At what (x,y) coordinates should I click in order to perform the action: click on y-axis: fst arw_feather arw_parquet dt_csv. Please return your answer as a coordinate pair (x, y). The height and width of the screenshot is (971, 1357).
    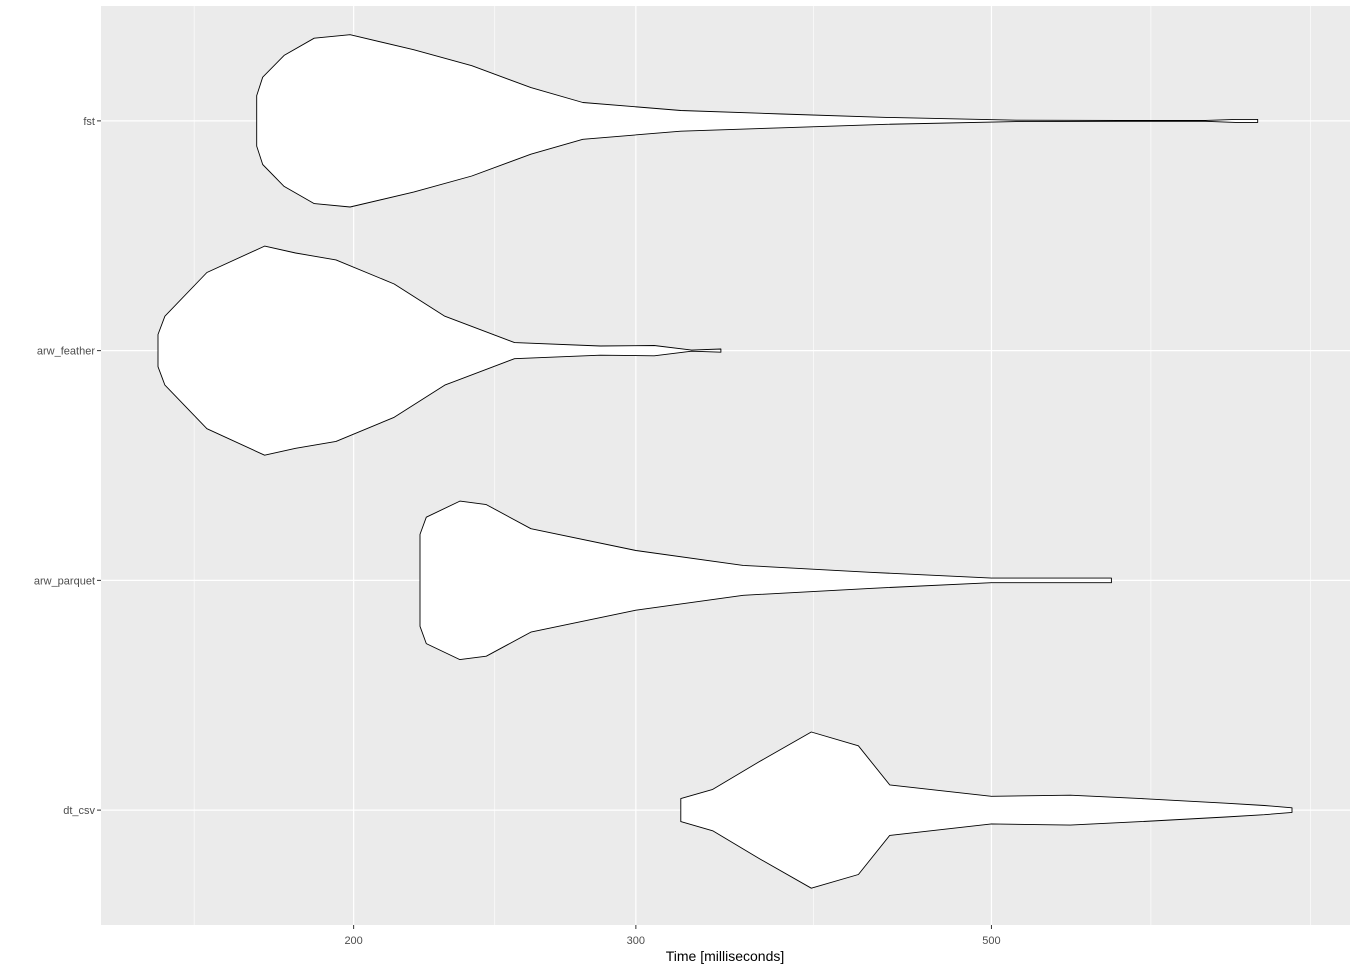
    Looking at the image, I should click on (67, 466).